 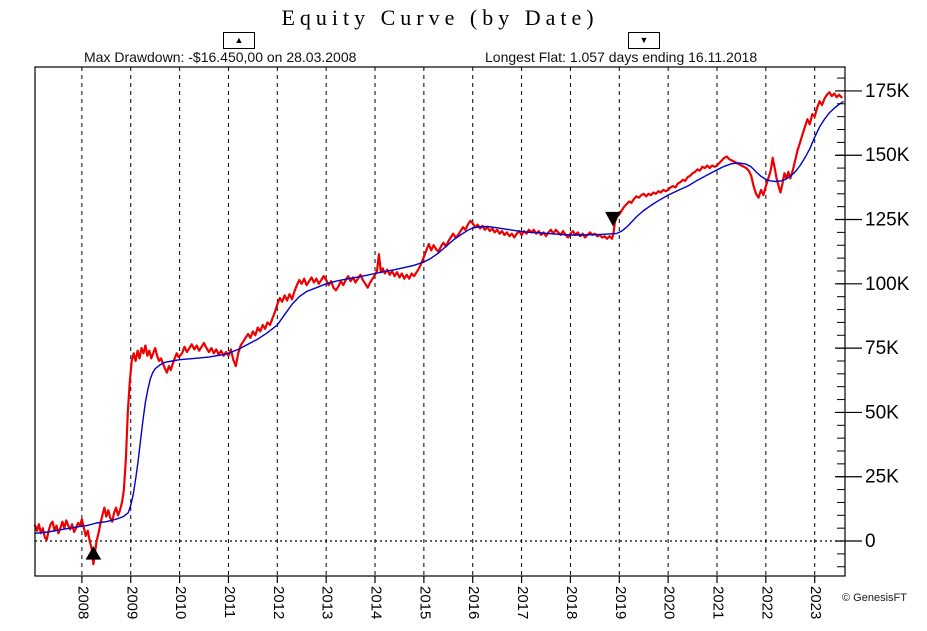 What do you see at coordinates (522, 602) in the screenshot?
I see `x-tick-label: 2017` at bounding box center [522, 602].